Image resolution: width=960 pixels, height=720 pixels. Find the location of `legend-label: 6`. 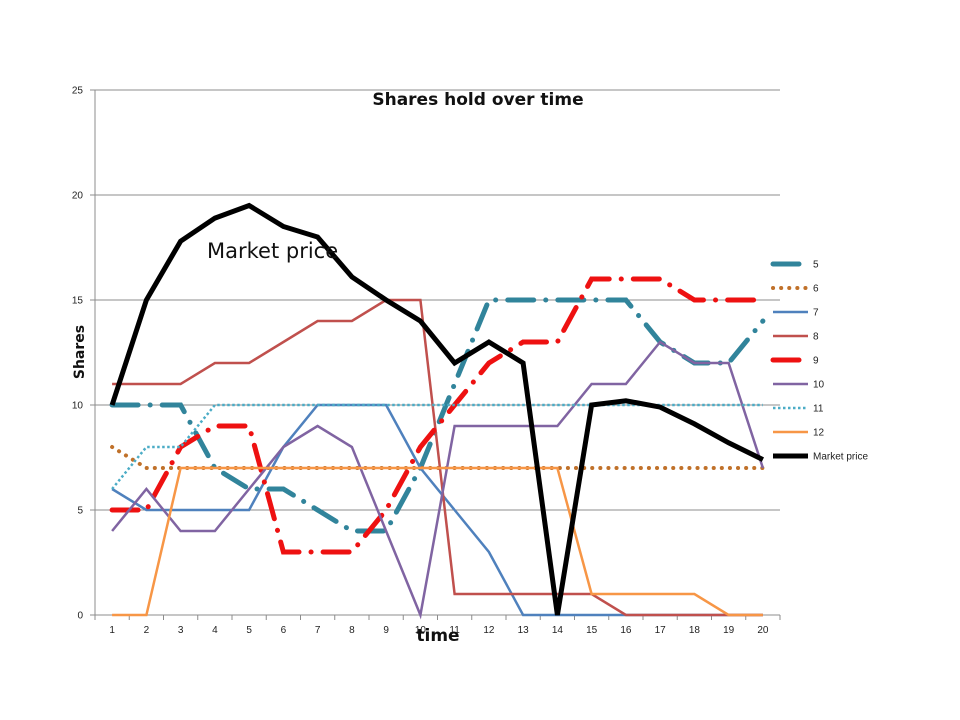

legend-label: 6 is located at coordinates (816, 289).